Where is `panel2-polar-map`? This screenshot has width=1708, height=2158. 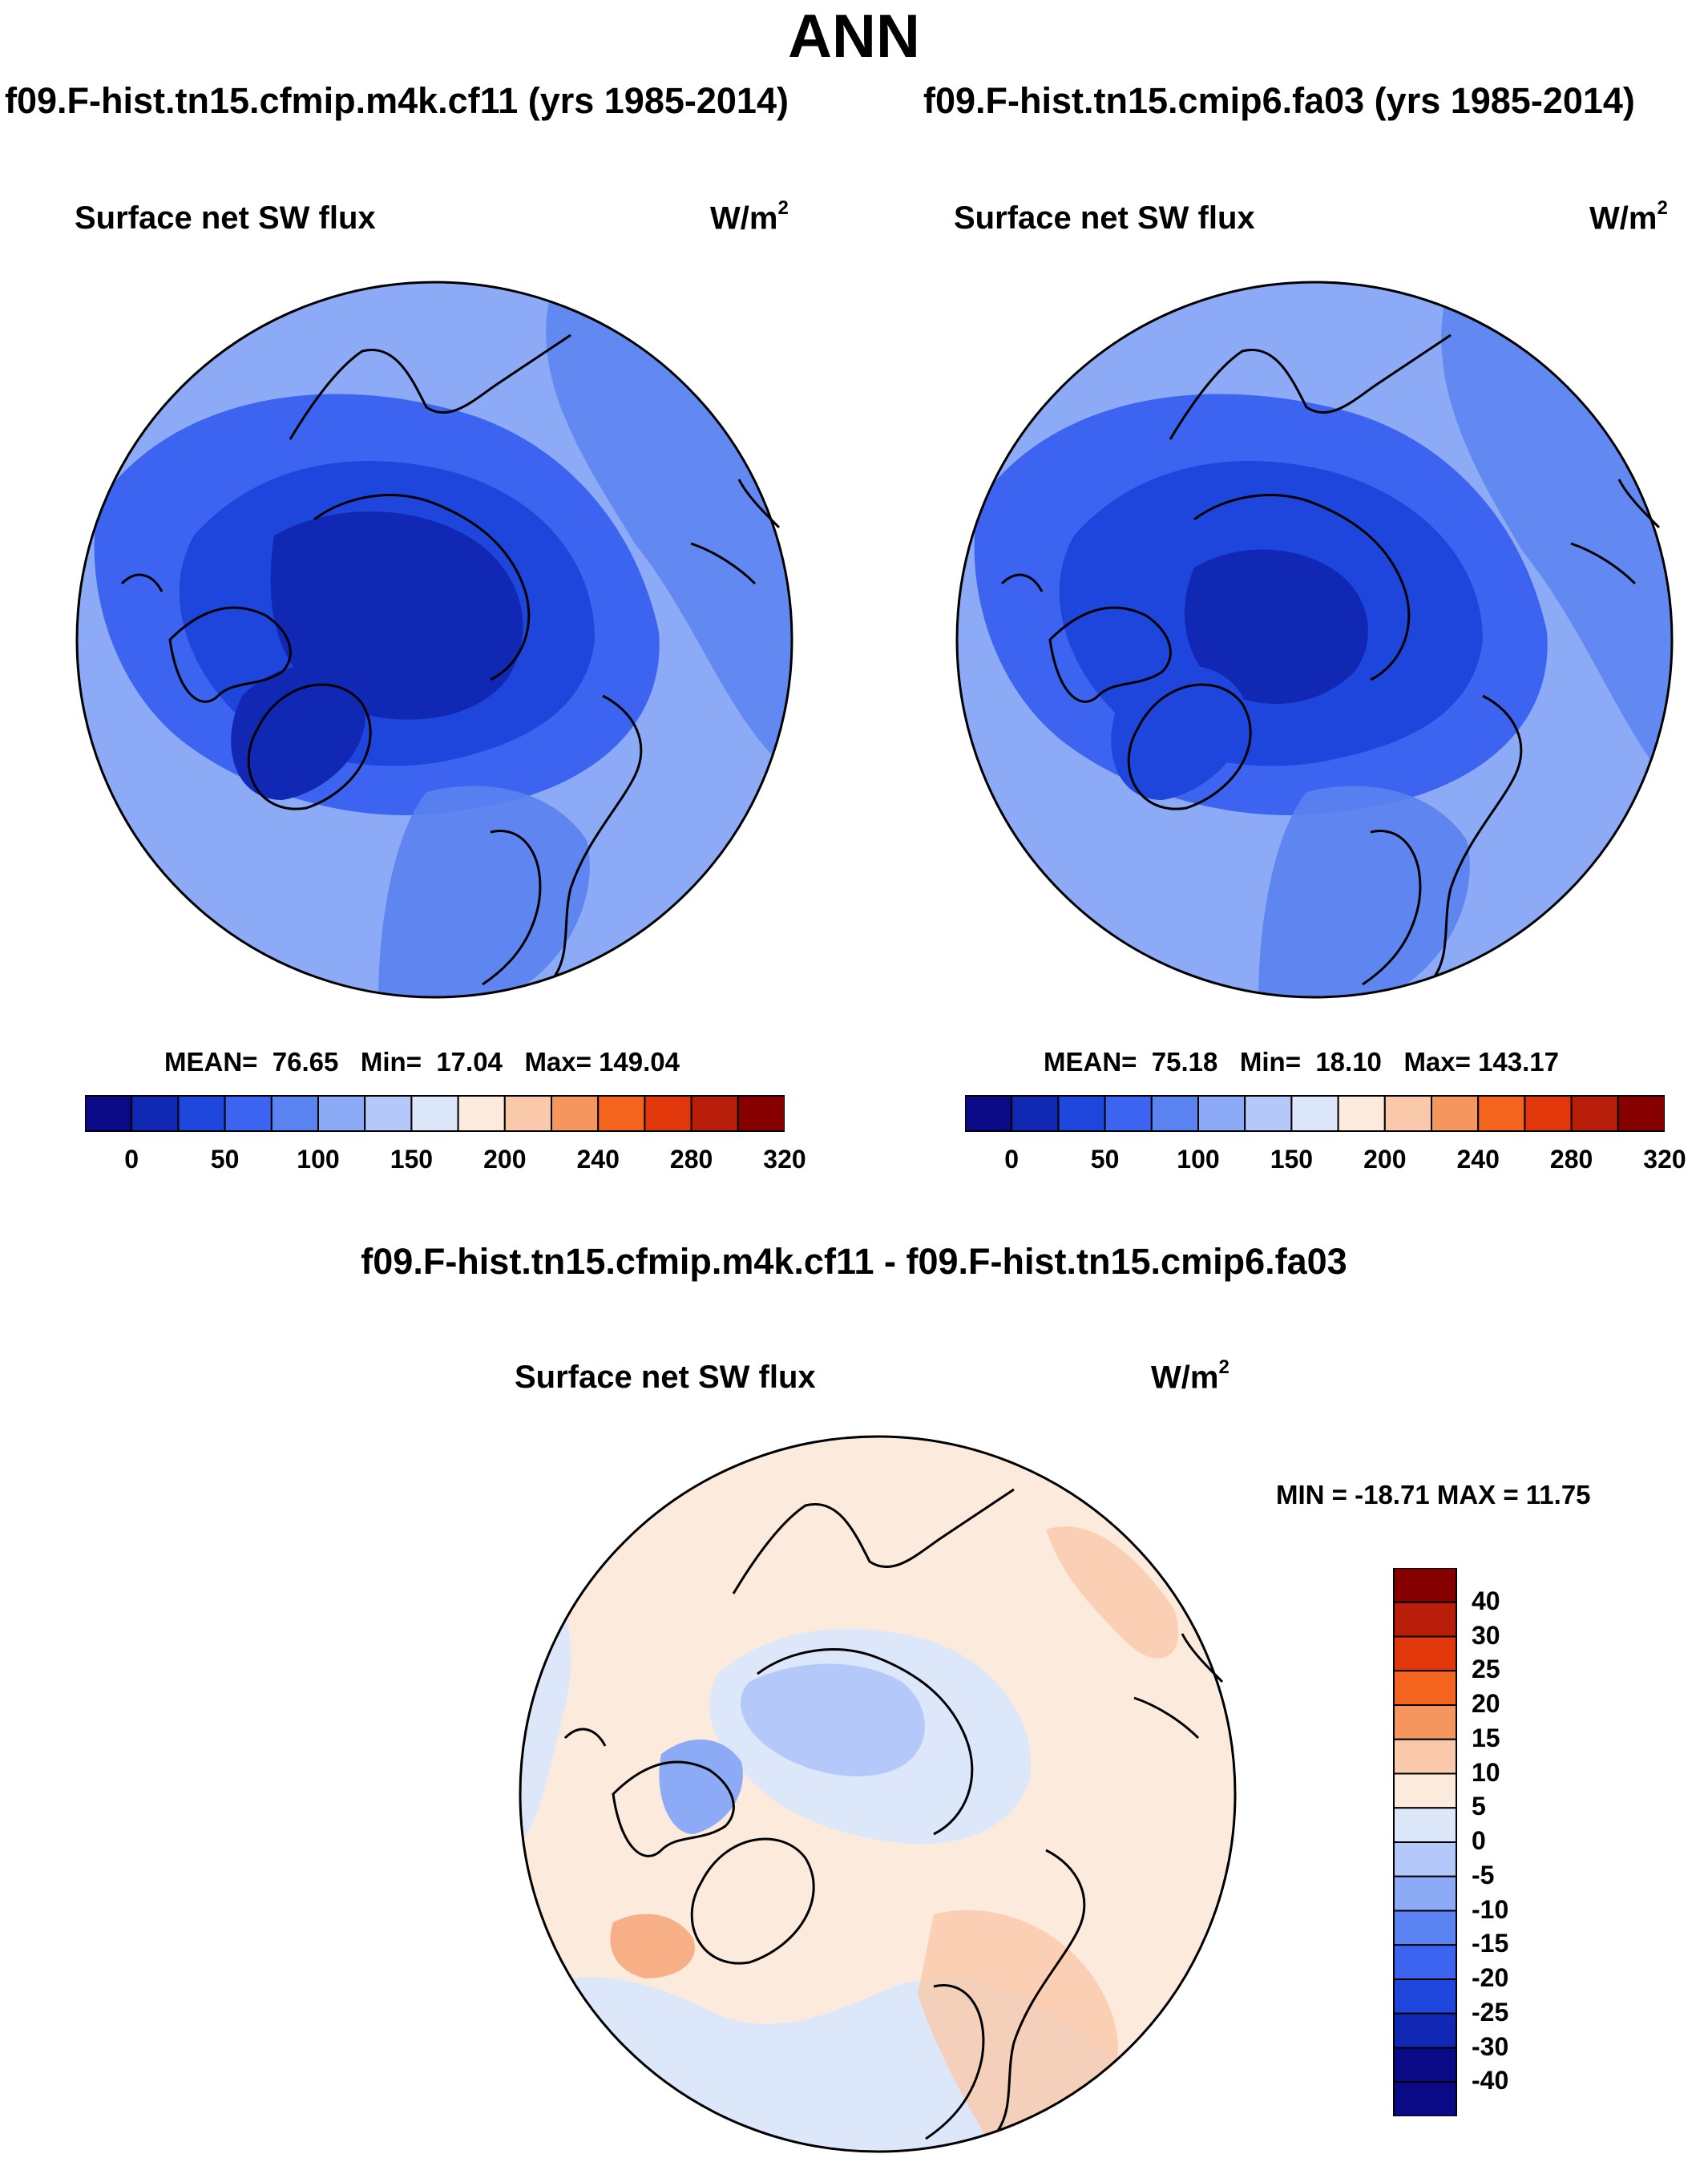
panel2-polar-map is located at coordinates (1314, 640).